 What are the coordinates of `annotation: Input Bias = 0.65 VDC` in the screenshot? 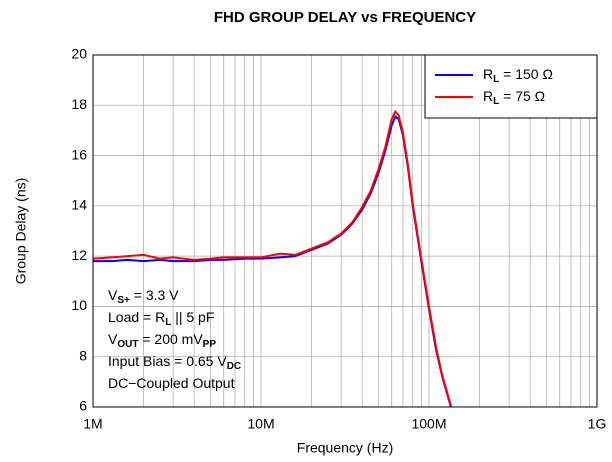 It's located at (174, 362).